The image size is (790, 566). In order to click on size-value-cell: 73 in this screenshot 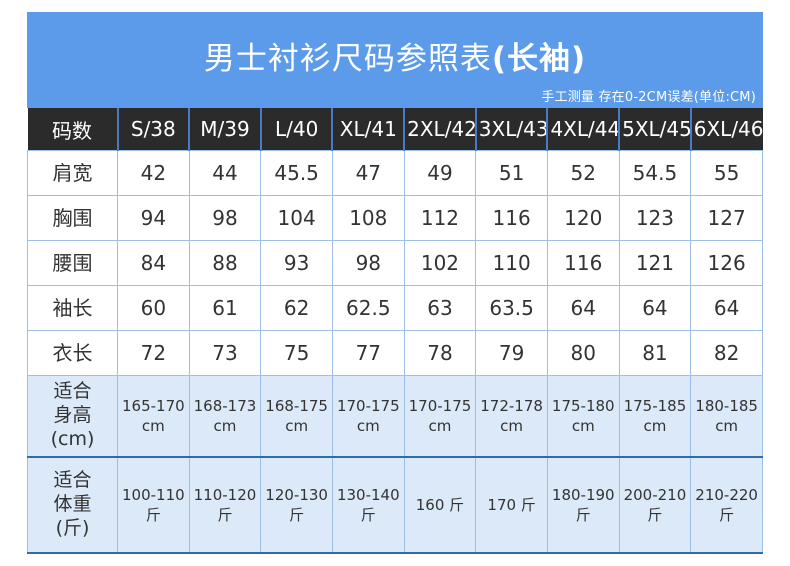, I will do `click(225, 353)`.